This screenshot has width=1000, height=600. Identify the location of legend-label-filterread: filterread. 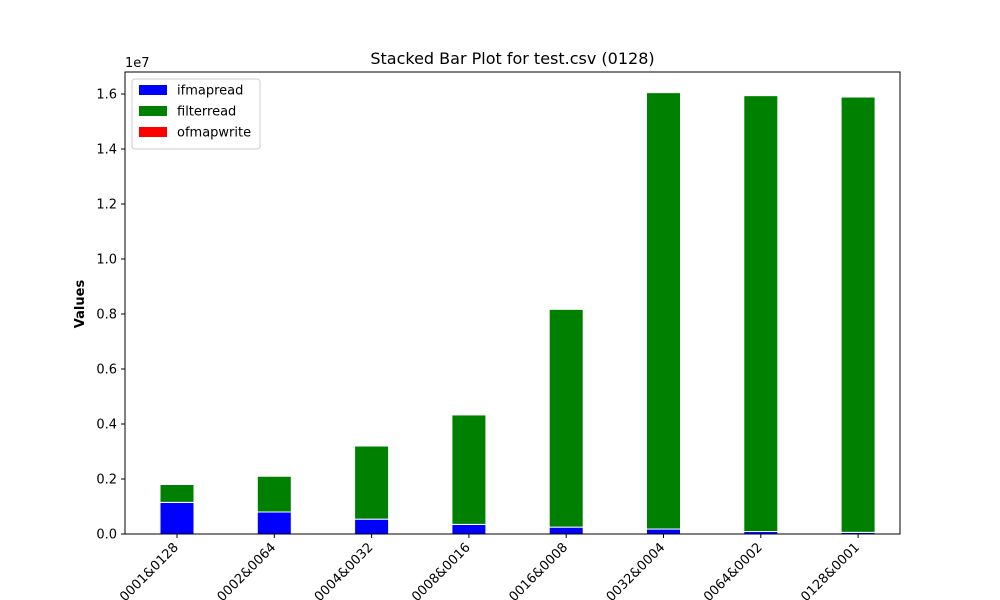
(206, 112).